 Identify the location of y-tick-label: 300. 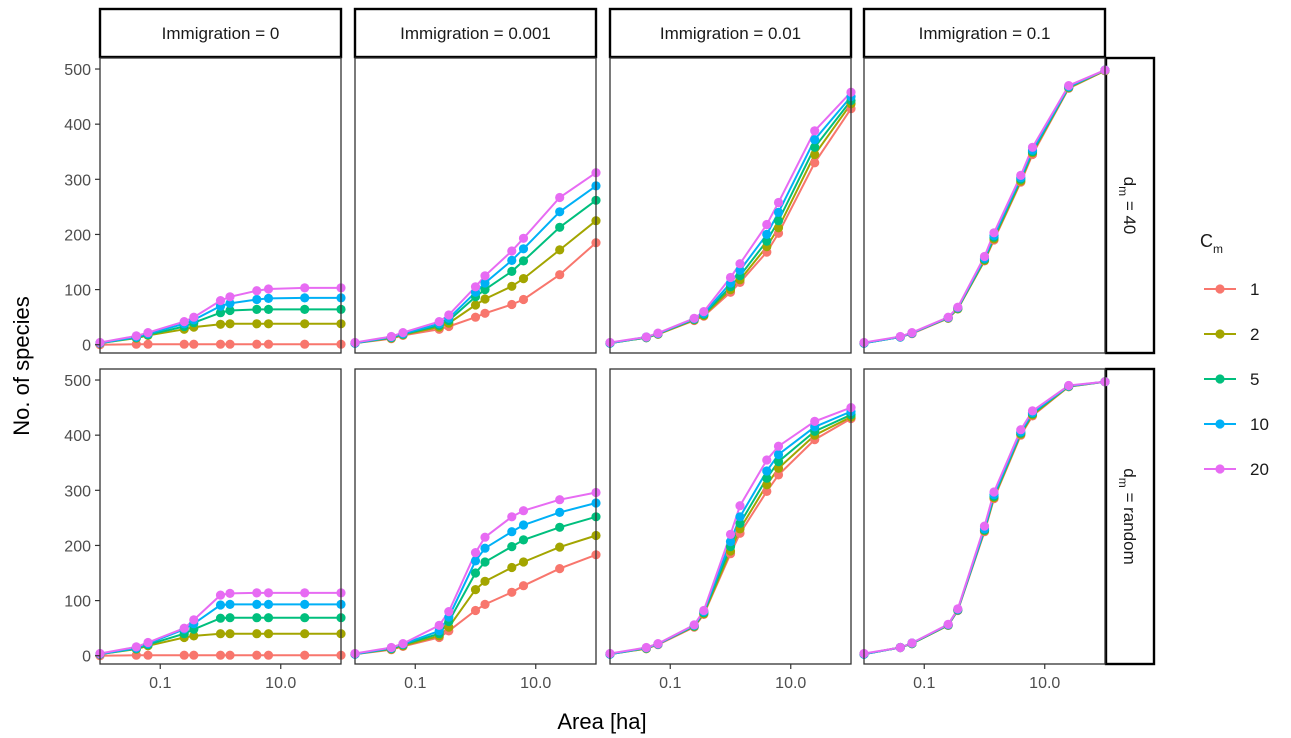
(77, 491).